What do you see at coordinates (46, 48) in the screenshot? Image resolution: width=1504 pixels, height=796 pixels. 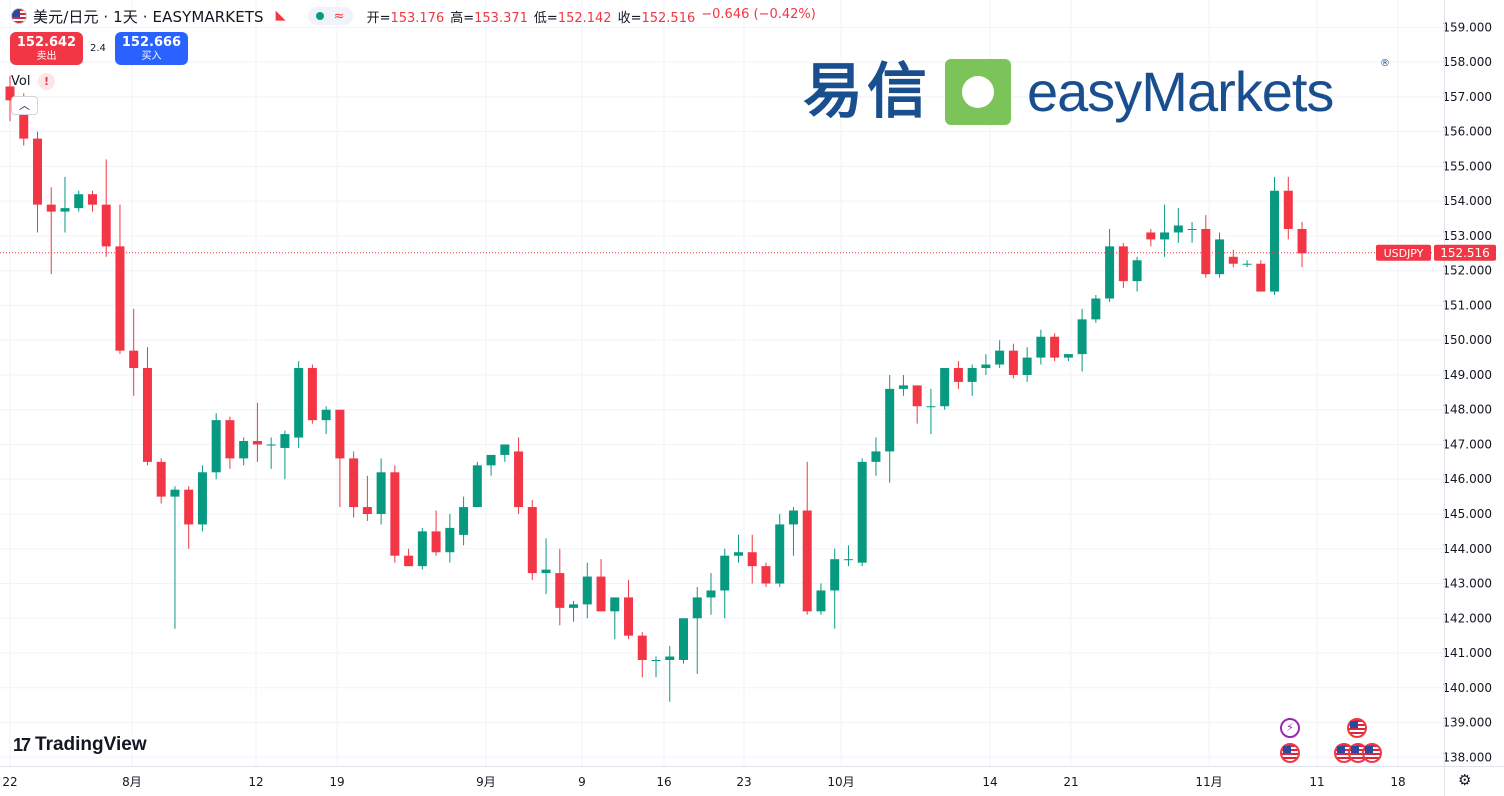 I see `sell-button: 152.642 卖出` at bounding box center [46, 48].